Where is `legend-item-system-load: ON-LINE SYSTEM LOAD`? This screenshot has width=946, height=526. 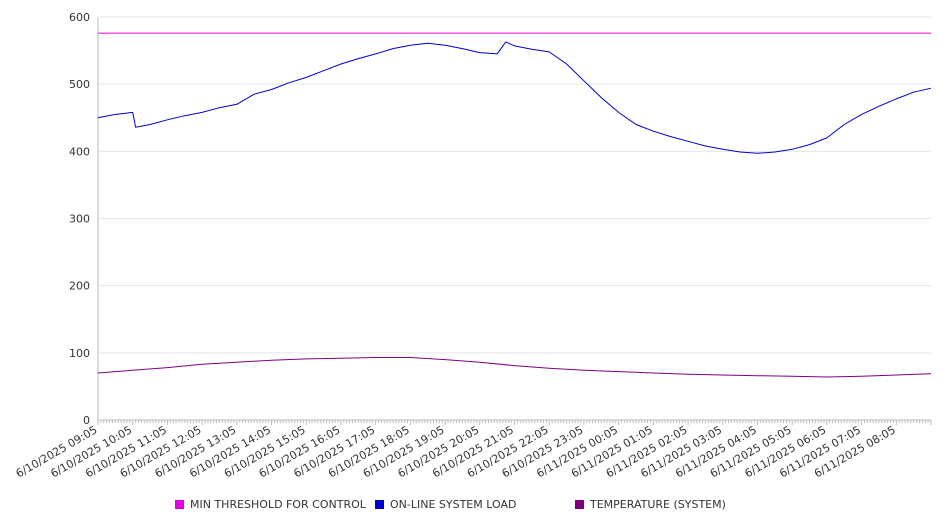 legend-item-system-load: ON-LINE SYSTEM LOAD is located at coordinates (445, 504).